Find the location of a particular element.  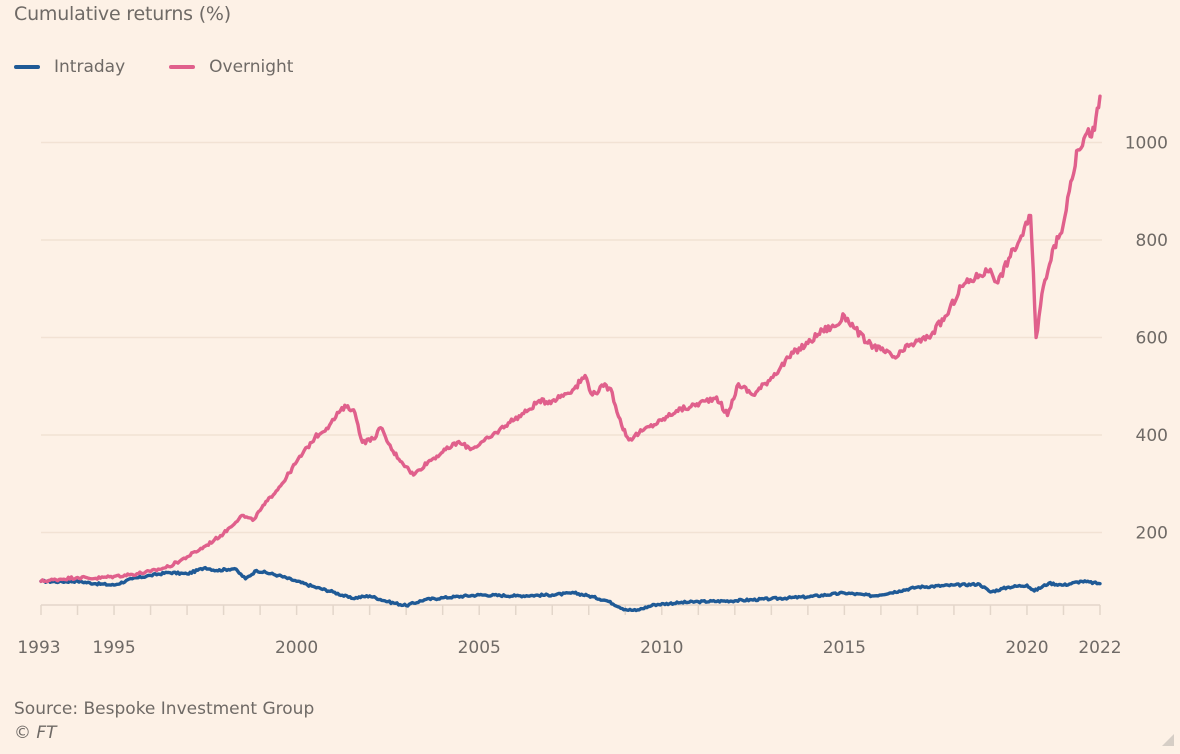

x-tick-label: 2015 is located at coordinates (844, 648).